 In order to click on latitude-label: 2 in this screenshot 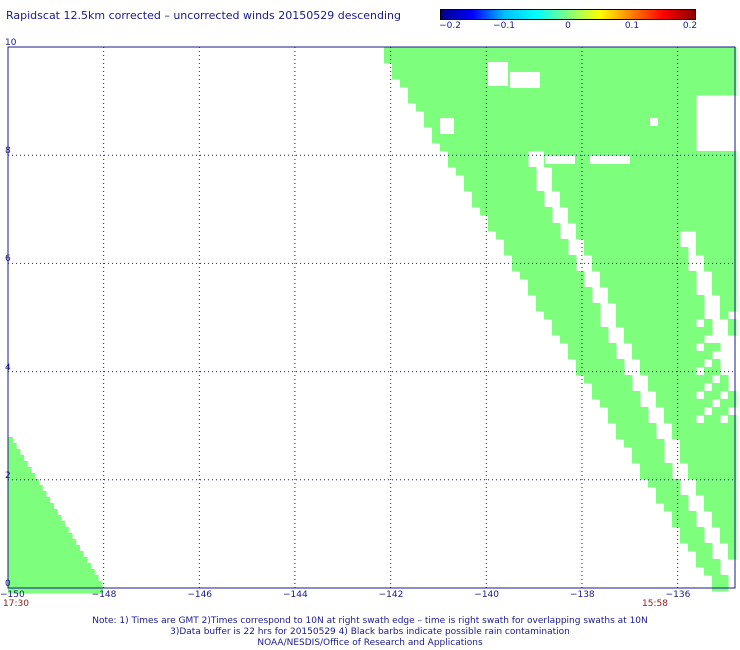, I will do `click(8, 475)`.